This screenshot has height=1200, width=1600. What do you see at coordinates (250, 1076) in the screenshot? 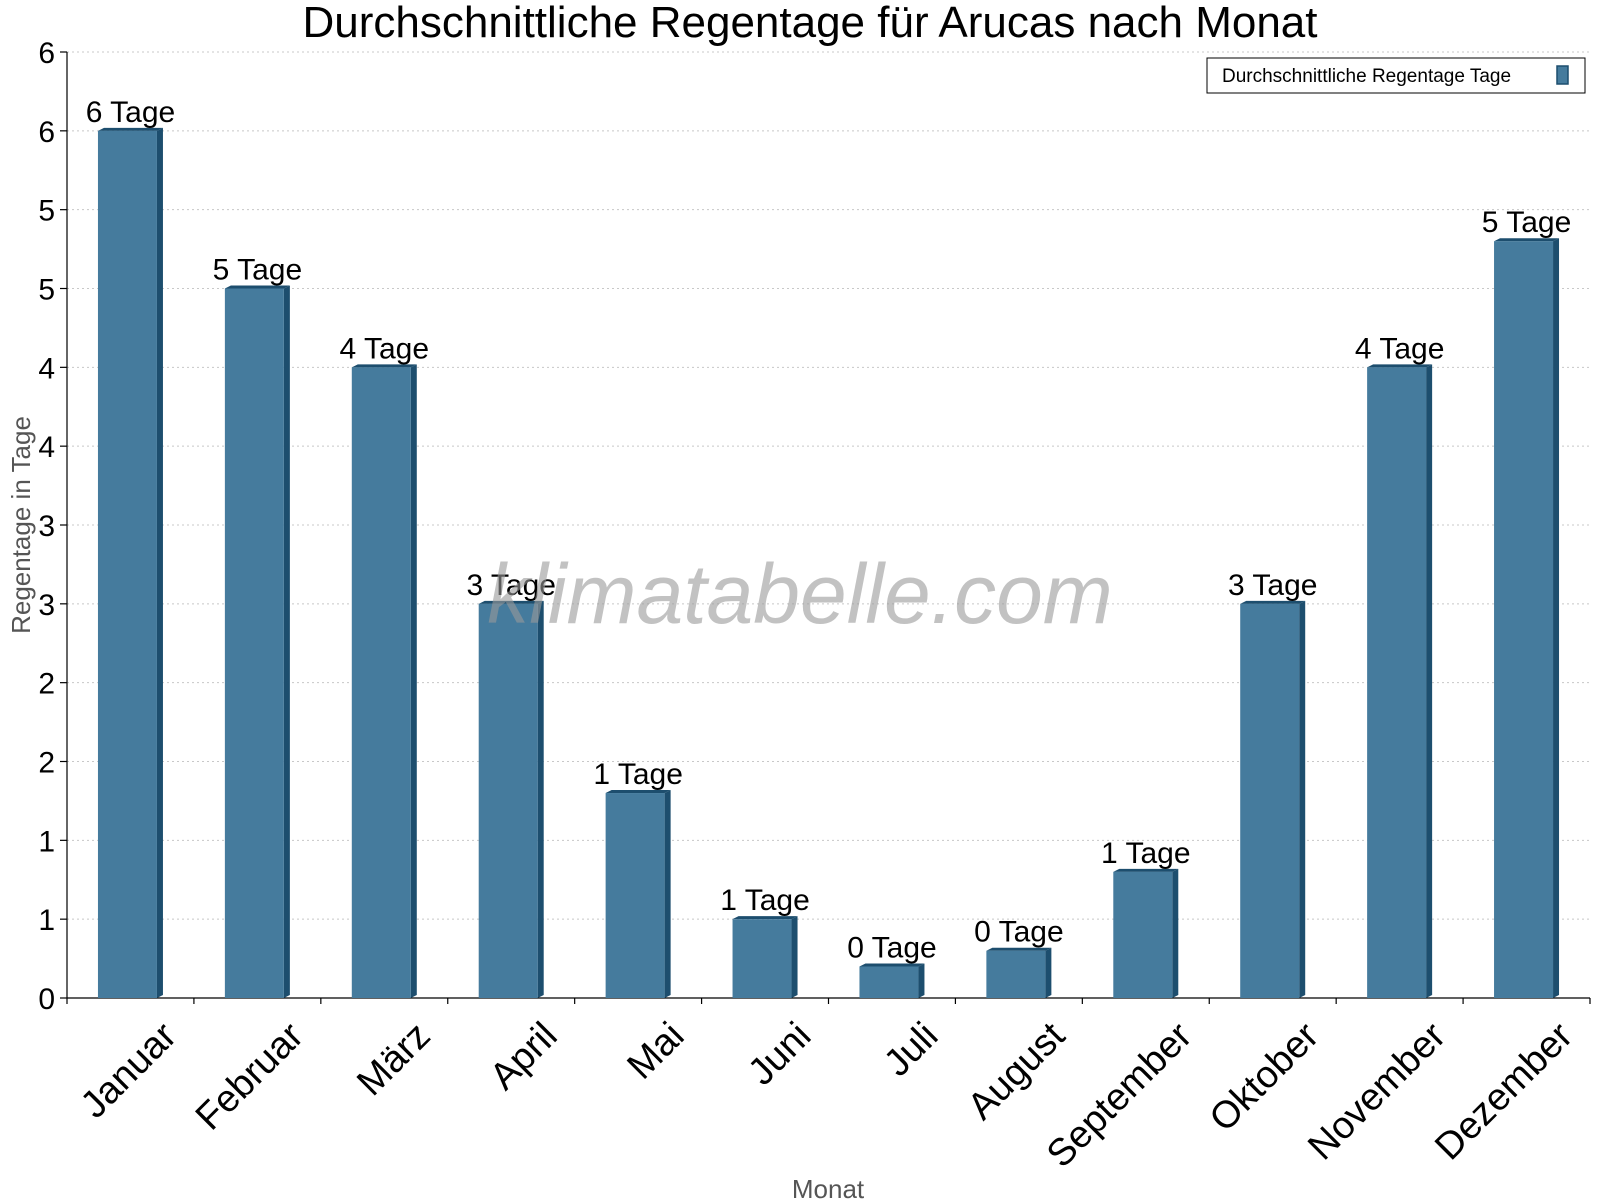
I see `x-tick-label: Februar` at bounding box center [250, 1076].